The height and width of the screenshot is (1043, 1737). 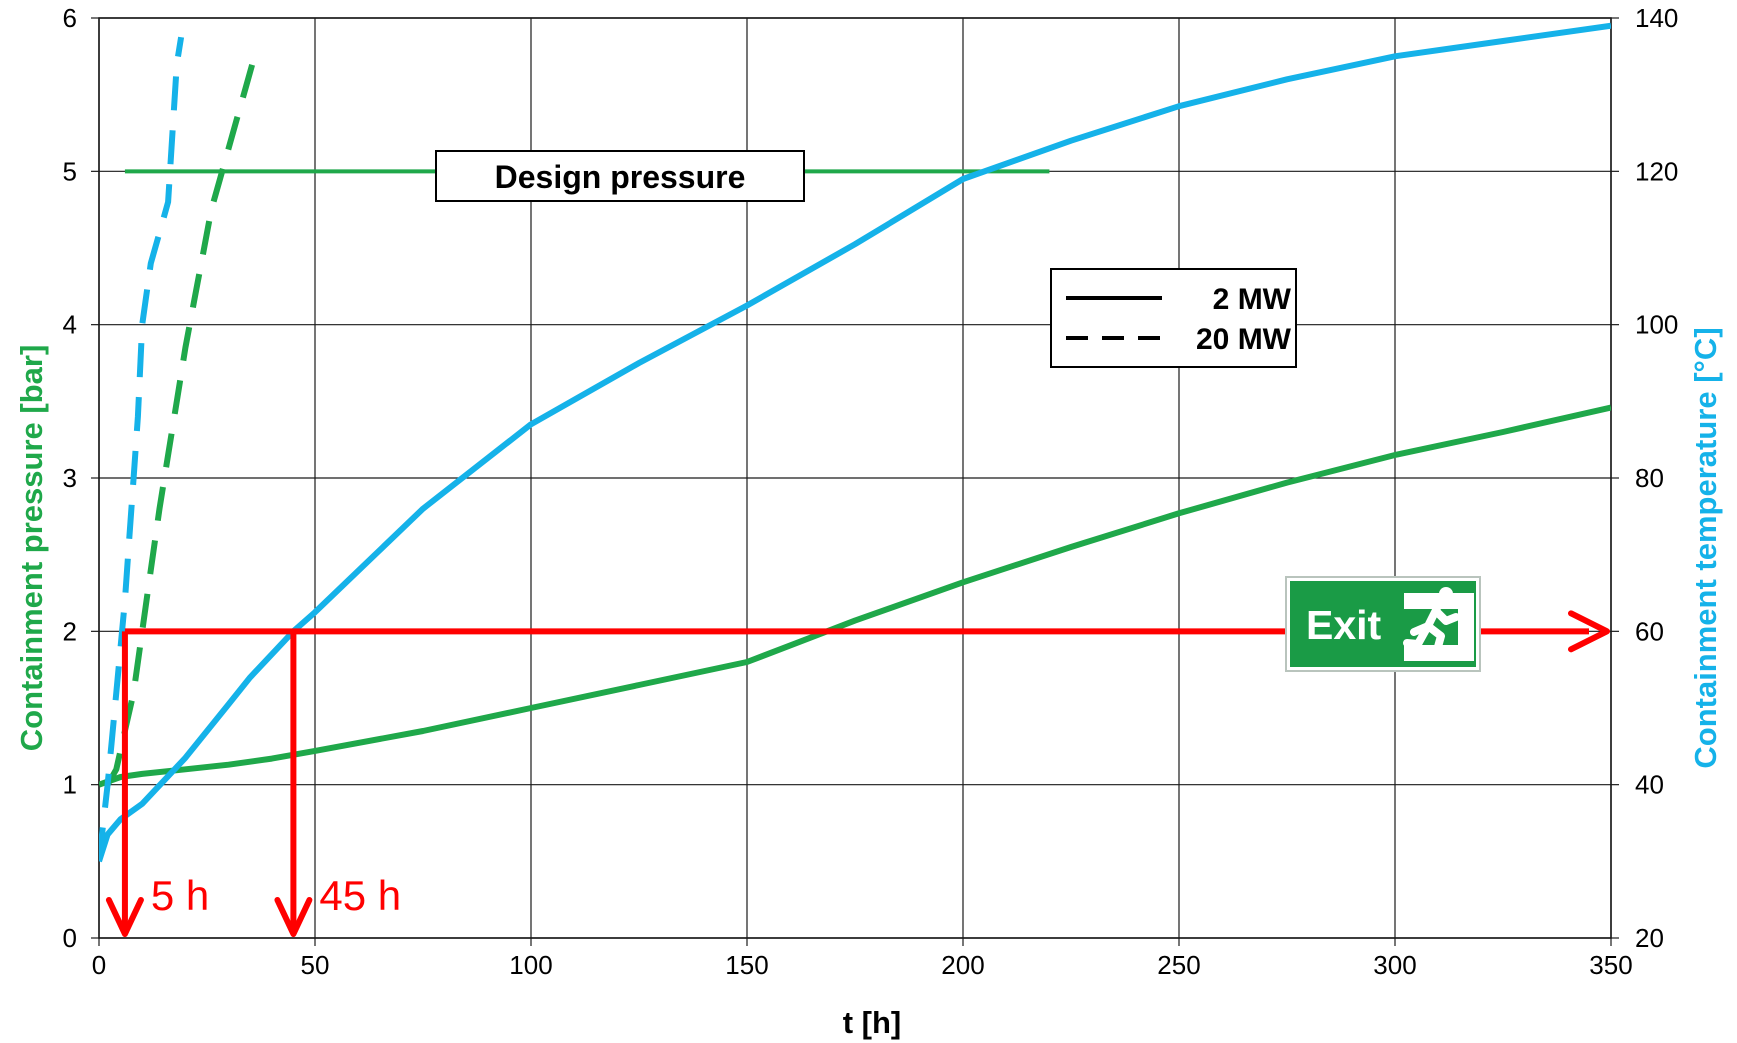 What do you see at coordinates (1438, 624) in the screenshot?
I see `running-man-icon` at bounding box center [1438, 624].